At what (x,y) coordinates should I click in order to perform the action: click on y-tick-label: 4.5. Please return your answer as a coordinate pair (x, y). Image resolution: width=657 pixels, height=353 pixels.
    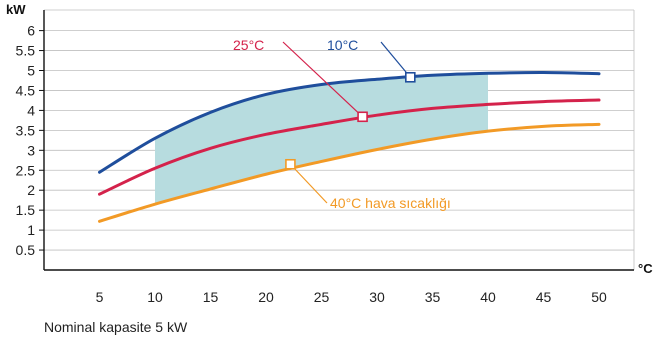
    Looking at the image, I should click on (26, 90).